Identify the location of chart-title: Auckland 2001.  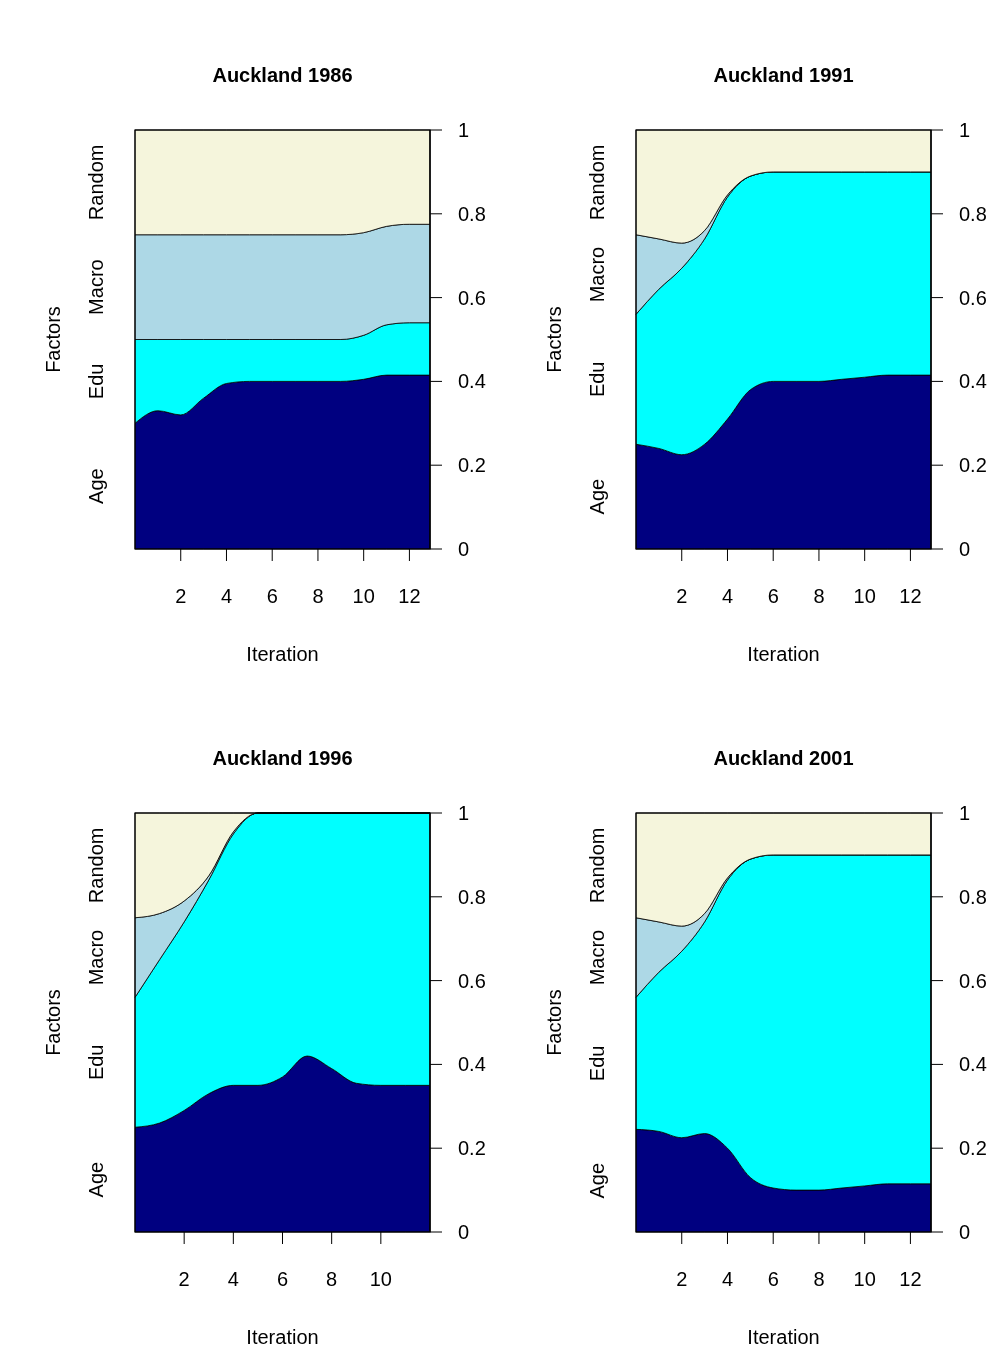
(783, 758).